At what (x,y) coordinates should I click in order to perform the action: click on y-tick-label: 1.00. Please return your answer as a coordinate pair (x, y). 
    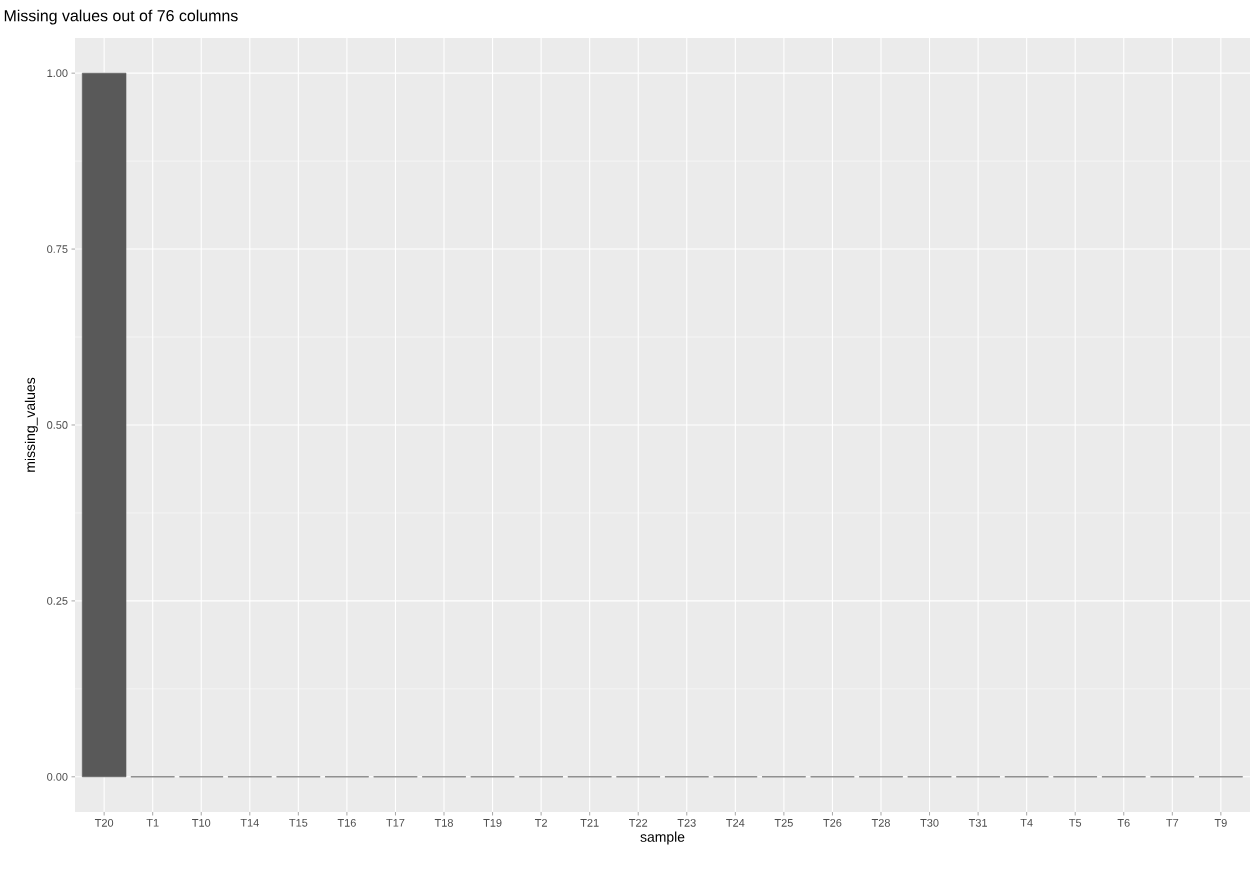
    Looking at the image, I should click on (57, 73).